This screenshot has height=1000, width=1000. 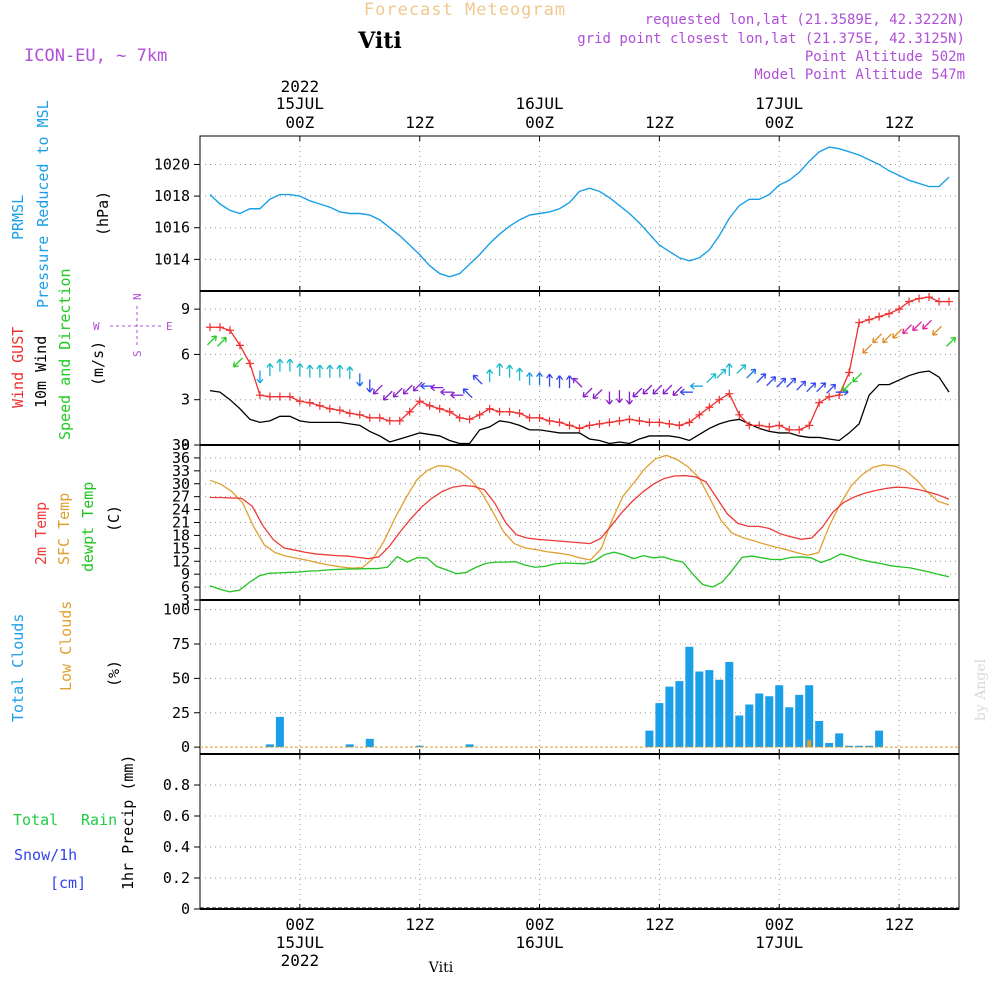 What do you see at coordinates (659, 924) in the screenshot?
I see `bottom-time-label: 12Z` at bounding box center [659, 924].